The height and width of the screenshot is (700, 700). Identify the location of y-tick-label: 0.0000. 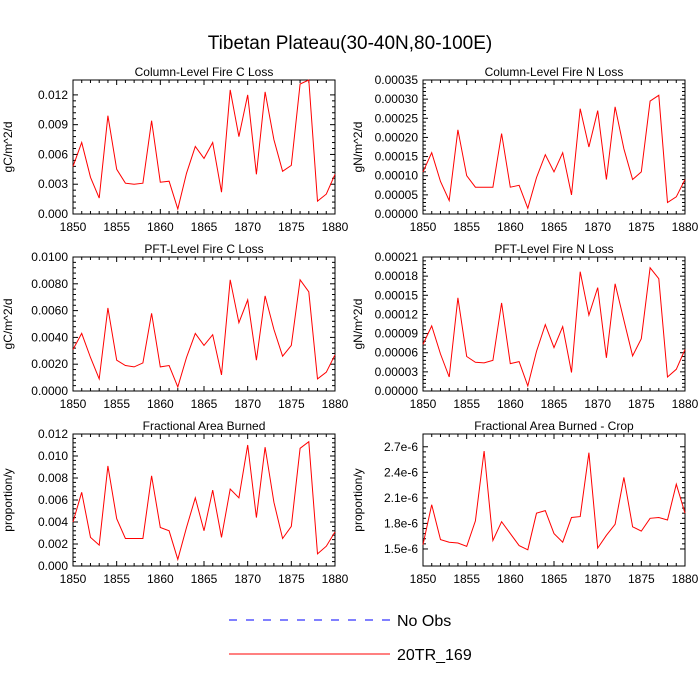
(49, 391).